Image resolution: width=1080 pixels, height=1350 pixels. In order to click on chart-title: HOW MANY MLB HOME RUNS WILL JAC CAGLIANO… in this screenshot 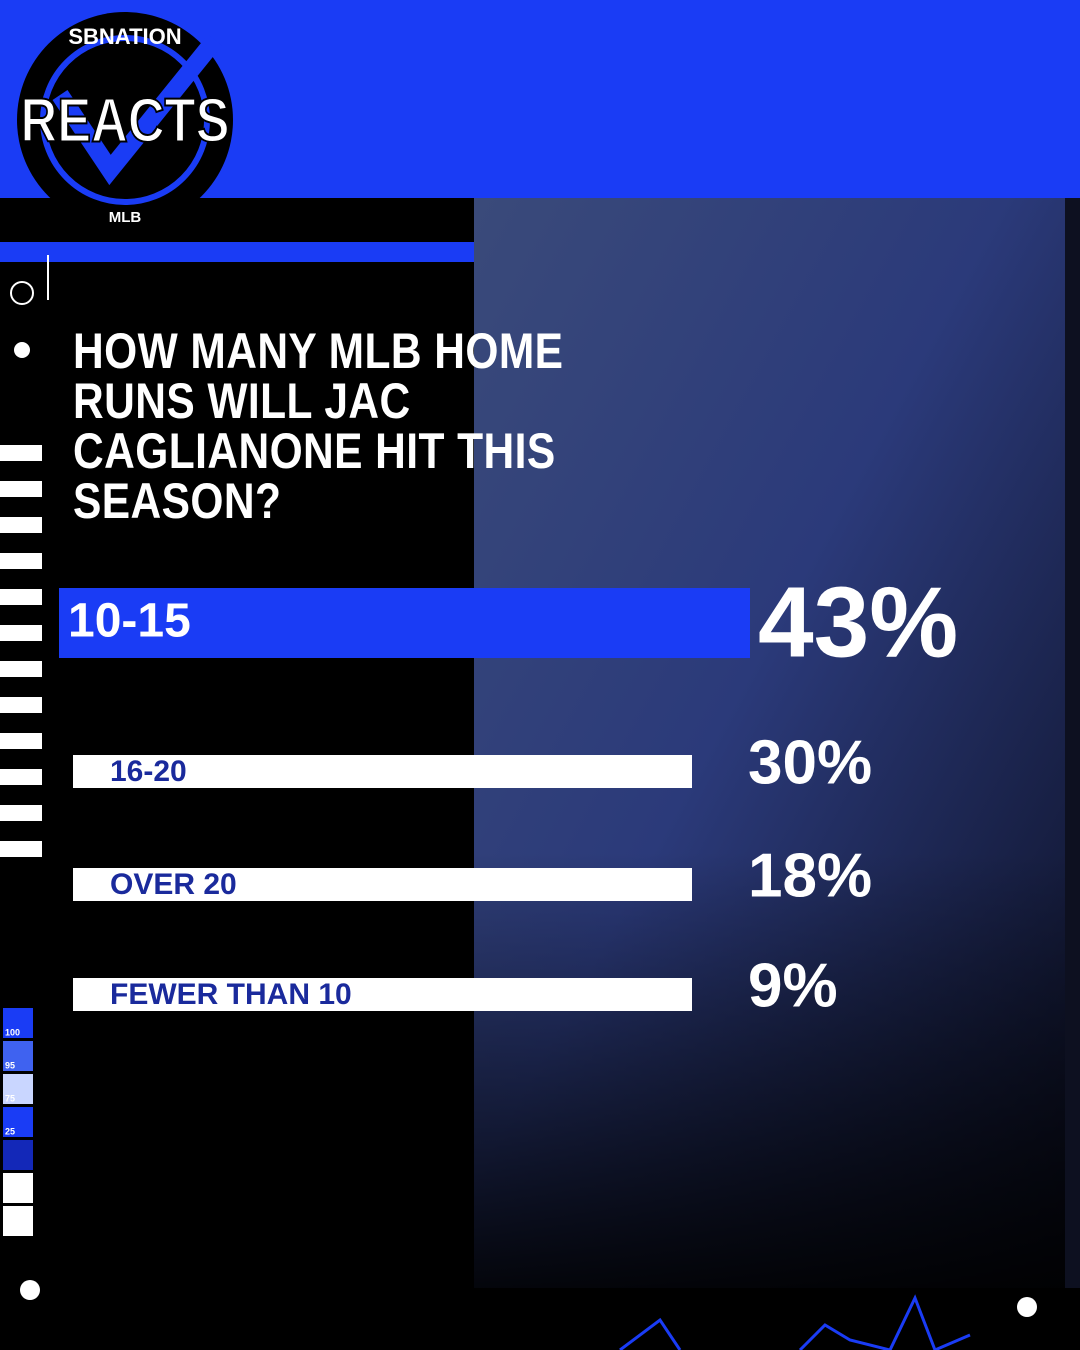, I will do `click(318, 426)`.